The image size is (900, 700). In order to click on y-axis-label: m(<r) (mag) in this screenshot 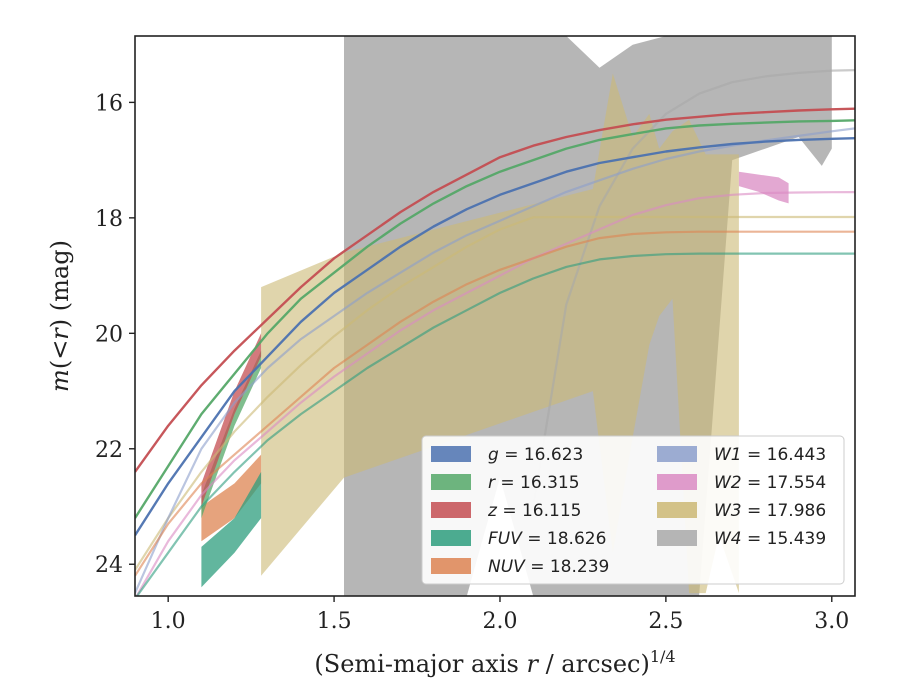, I will do `click(60, 316)`.